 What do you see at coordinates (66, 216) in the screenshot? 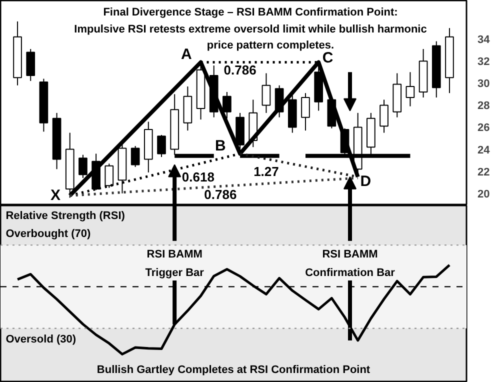
I see `chart-title: Relative Strength (RSI)` at bounding box center [66, 216].